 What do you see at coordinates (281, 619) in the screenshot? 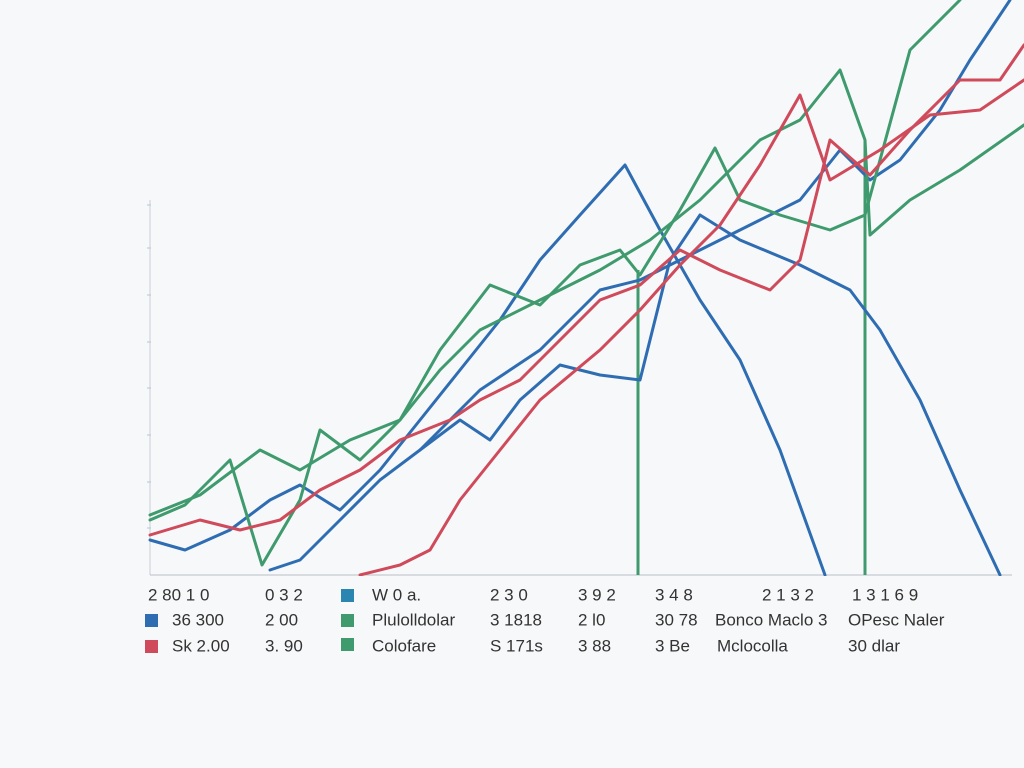
I see `annotation-text: 2 00` at bounding box center [281, 619].